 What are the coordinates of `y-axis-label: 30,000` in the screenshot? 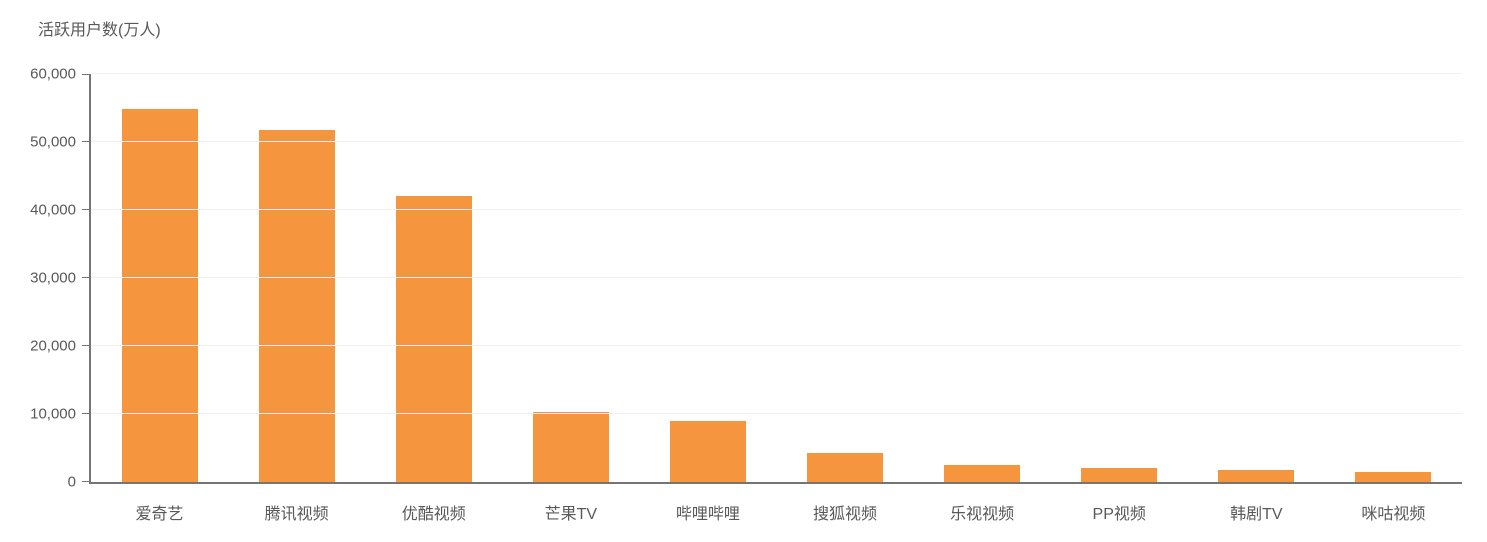 It's located at (53, 278).